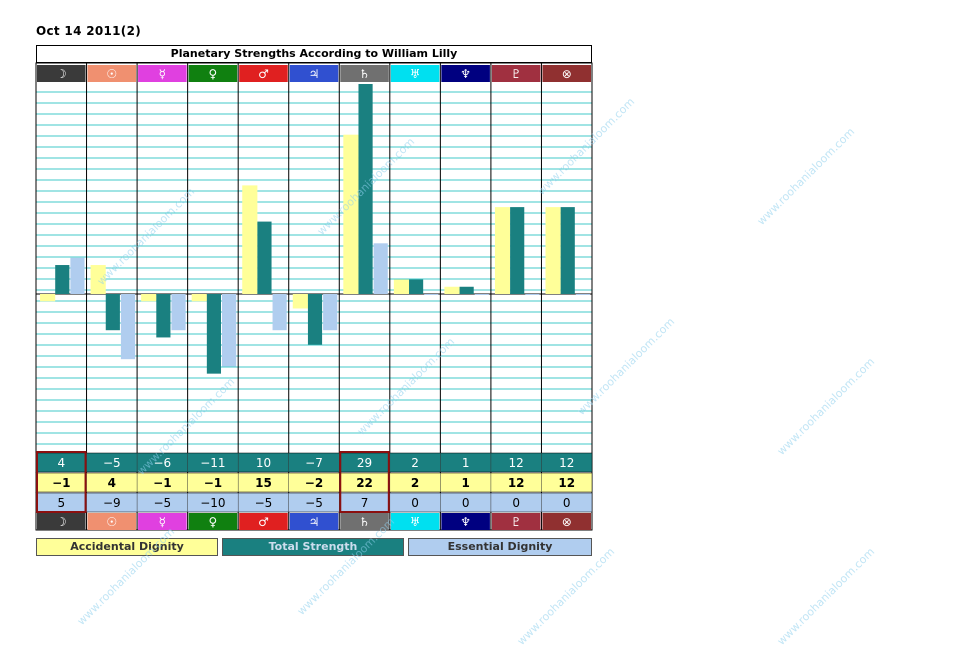  Describe the element at coordinates (263, 483) in the screenshot. I see `data-label: 15` at that location.